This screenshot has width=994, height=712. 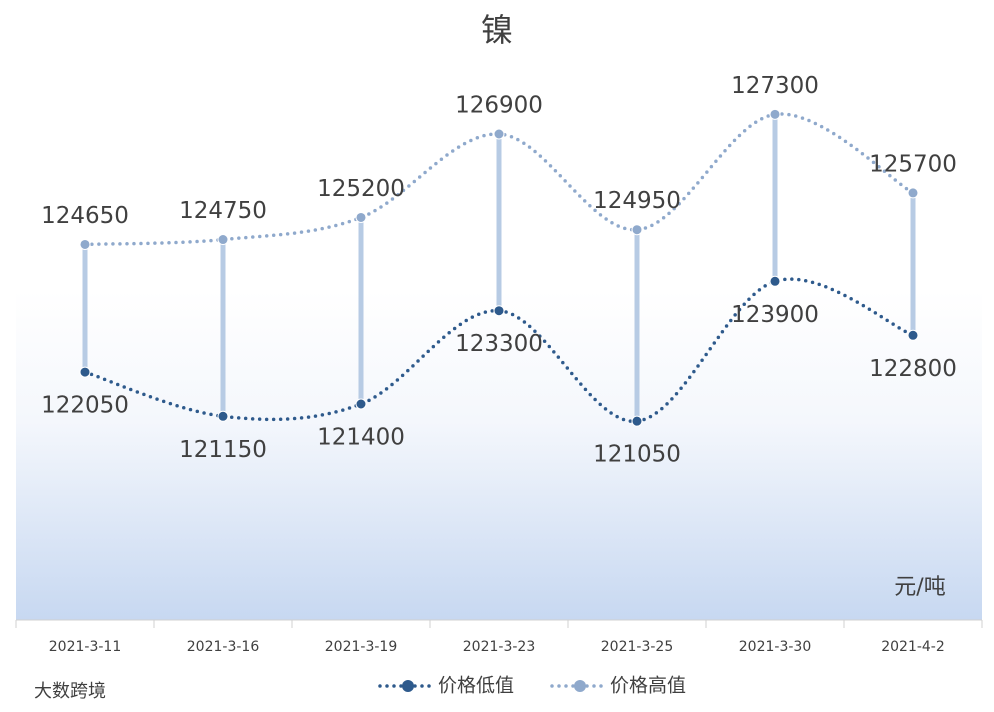 I want to click on x-tick-label: 2021-3-30, so click(x=775, y=647).